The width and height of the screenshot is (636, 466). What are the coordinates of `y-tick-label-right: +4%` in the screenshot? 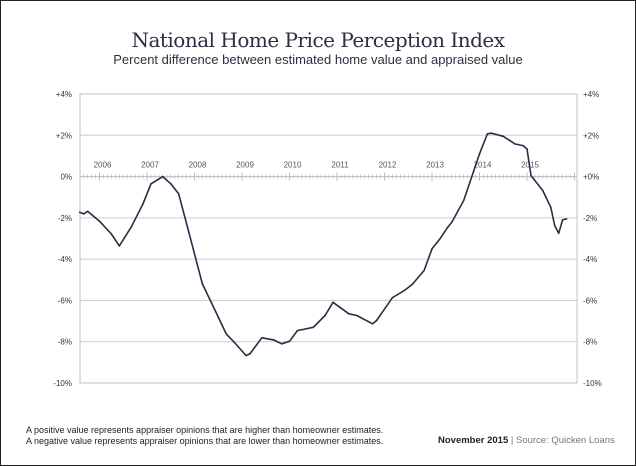 It's located at (591, 94).